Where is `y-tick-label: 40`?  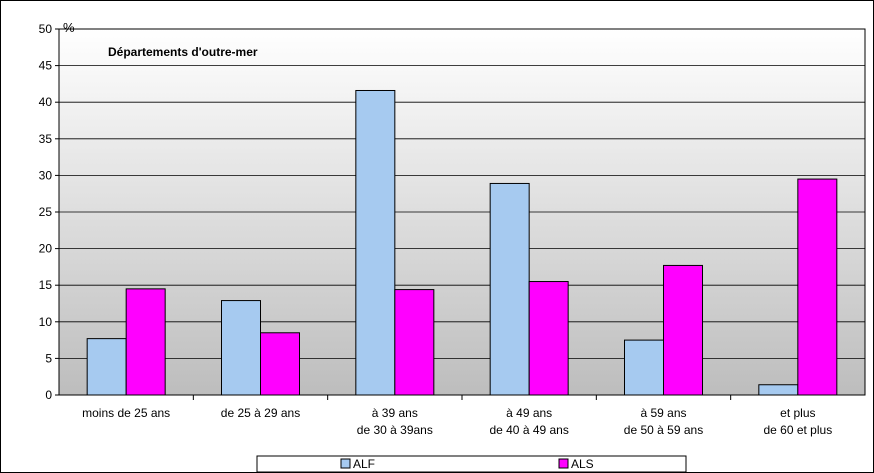 y-tick-label: 40 is located at coordinates (46, 102).